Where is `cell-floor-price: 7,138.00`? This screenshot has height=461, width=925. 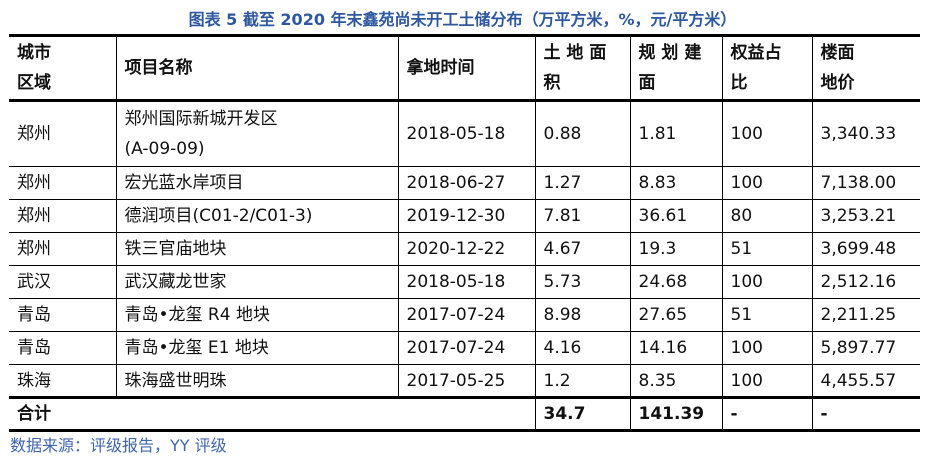 cell-floor-price: 7,138.00 is located at coordinates (865, 183).